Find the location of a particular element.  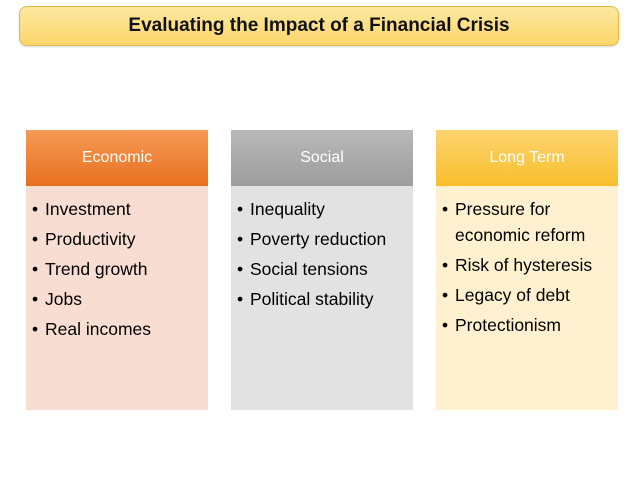

list-item: • Inequality is located at coordinates (322, 209).